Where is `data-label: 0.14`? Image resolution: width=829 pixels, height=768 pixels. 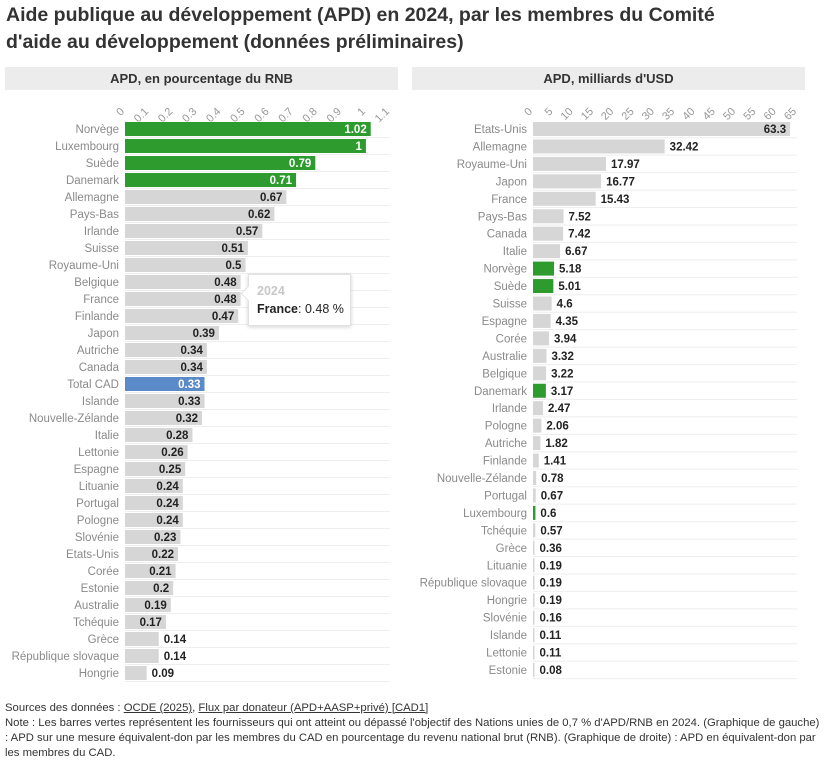 data-label: 0.14 is located at coordinates (175, 657).